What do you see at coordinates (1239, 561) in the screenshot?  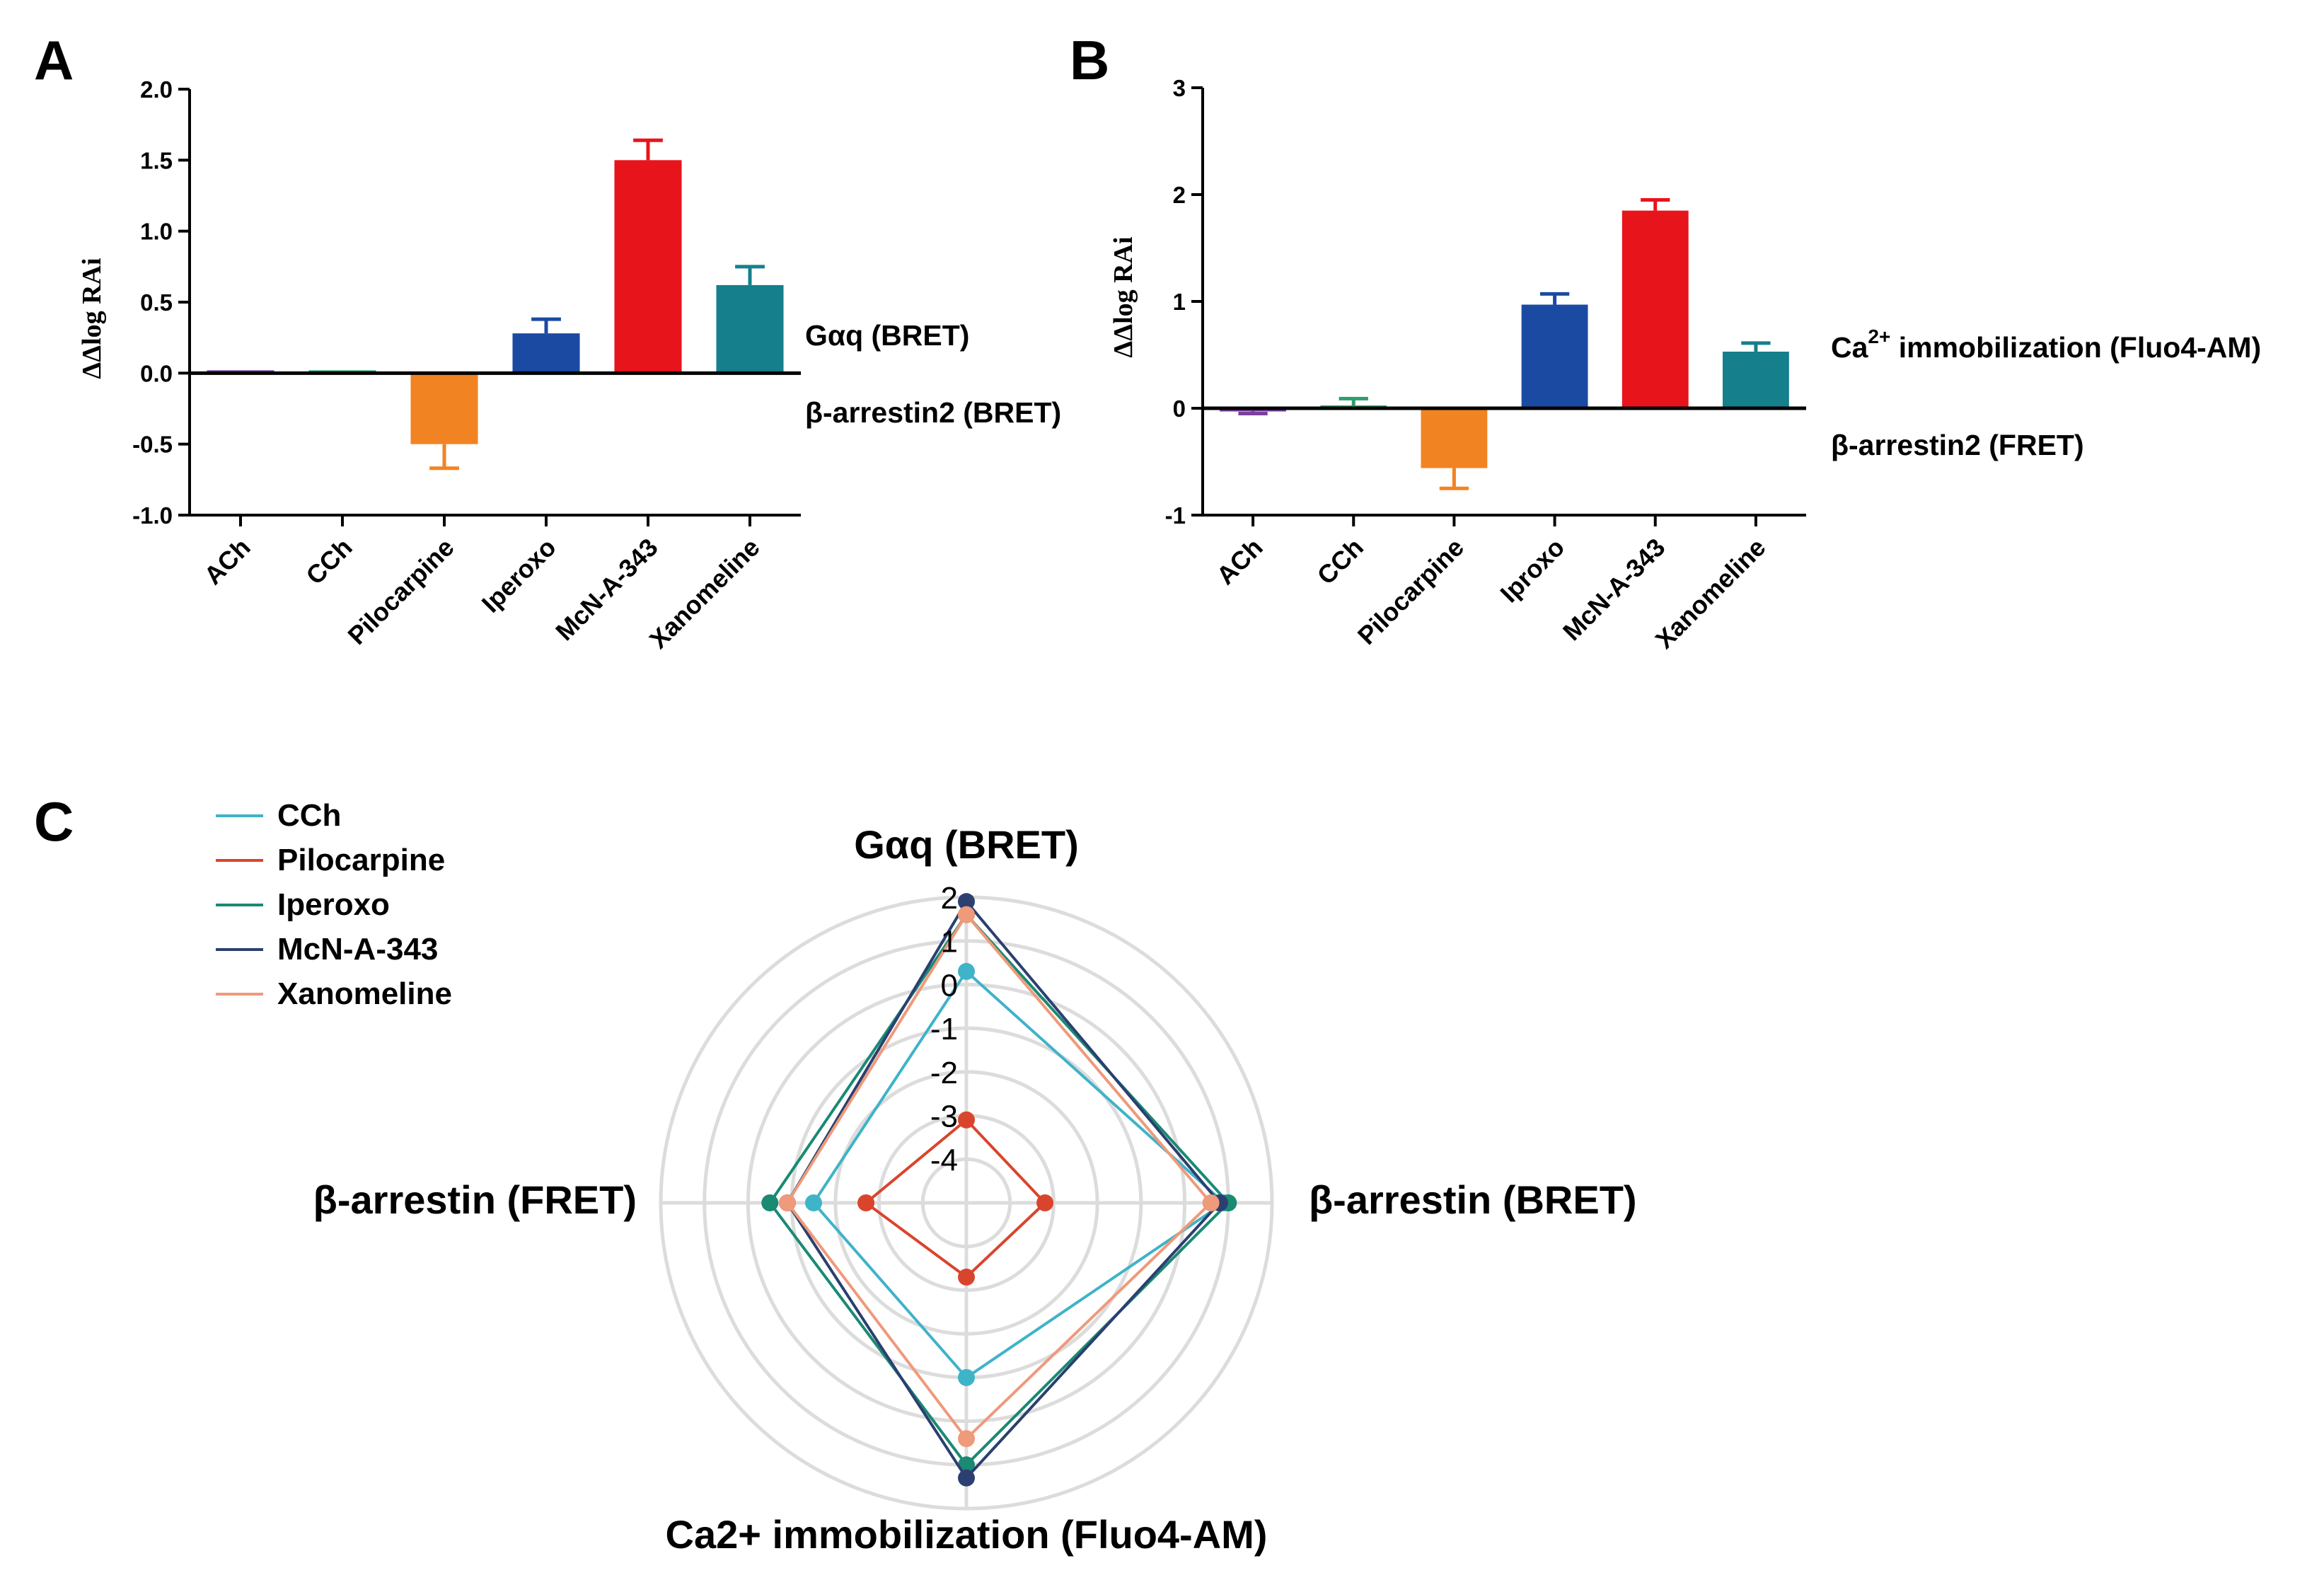 I see `chart-b-category-label: ACh` at bounding box center [1239, 561].